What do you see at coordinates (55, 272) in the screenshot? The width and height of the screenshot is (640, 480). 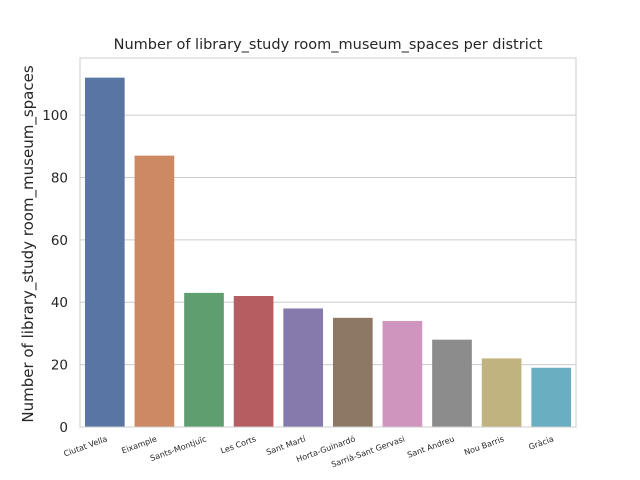 I see `y-tick-labels: 0 20 40 60 80 100` at bounding box center [55, 272].